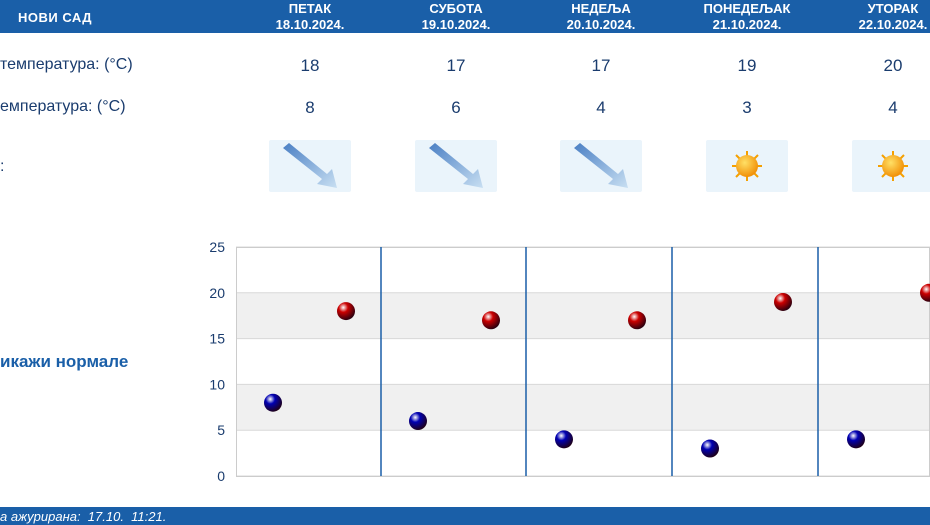  I want to click on max-temp-label: температура: (°C), so click(66, 64).